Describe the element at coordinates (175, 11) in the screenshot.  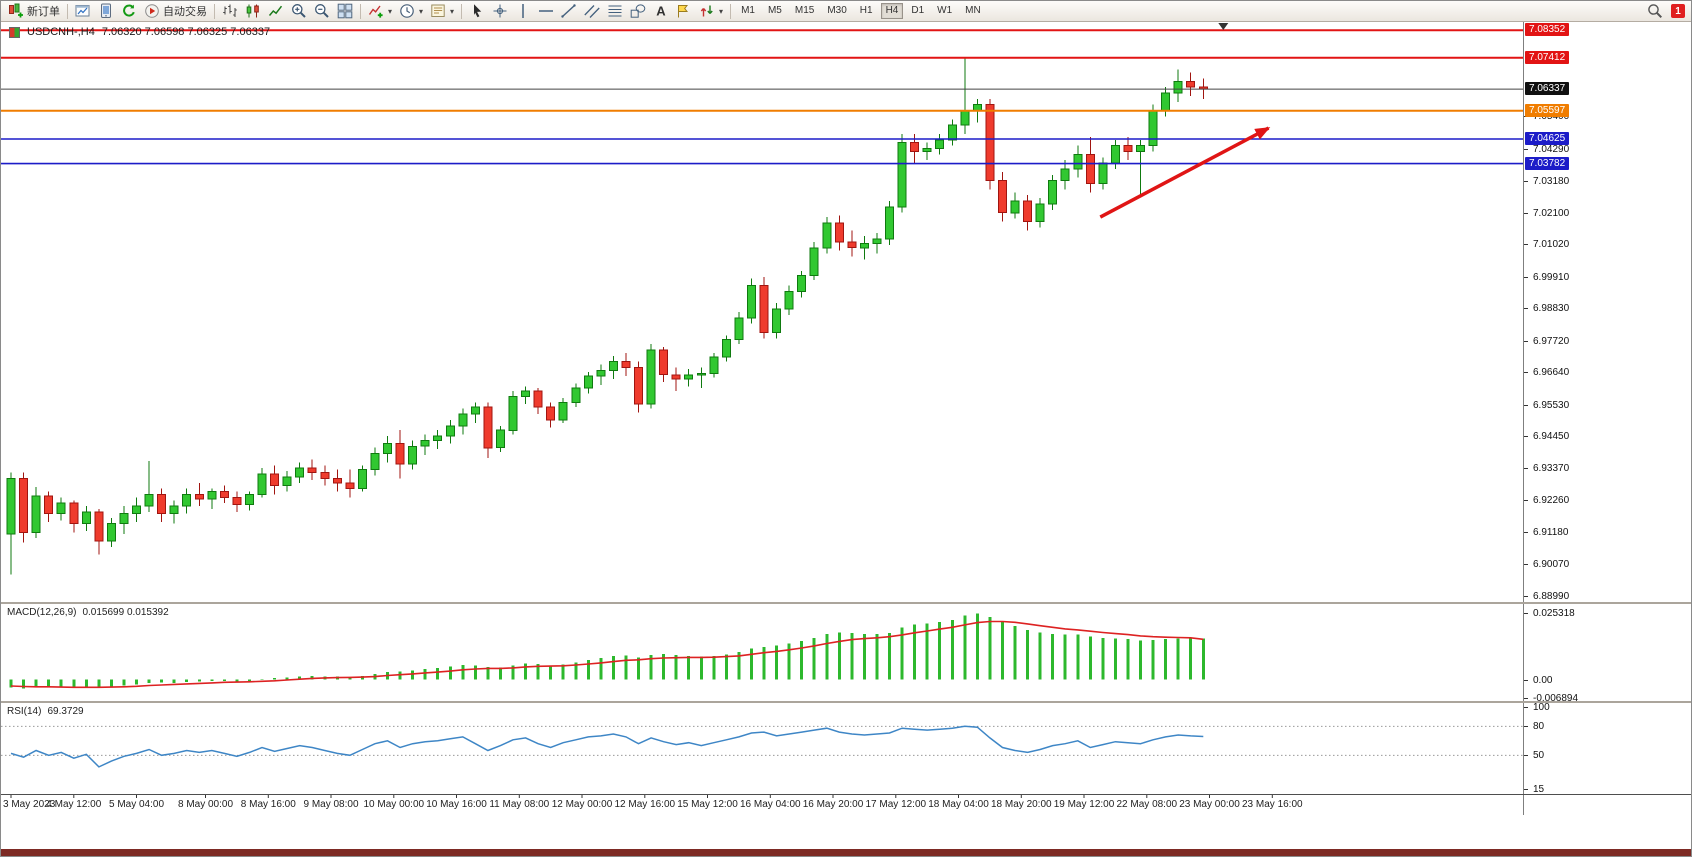
I see `autotrade-button: 自动交易` at that location.